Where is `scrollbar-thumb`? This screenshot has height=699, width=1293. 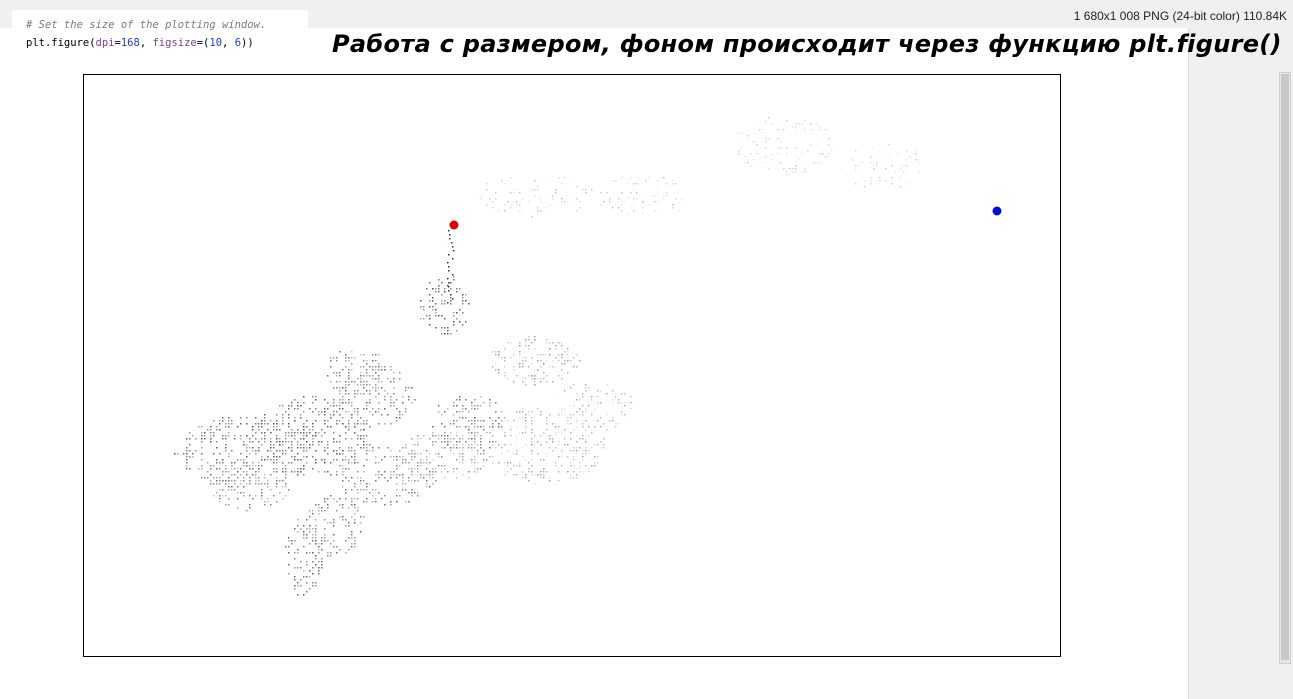
scrollbar-thumb is located at coordinates (1285, 367).